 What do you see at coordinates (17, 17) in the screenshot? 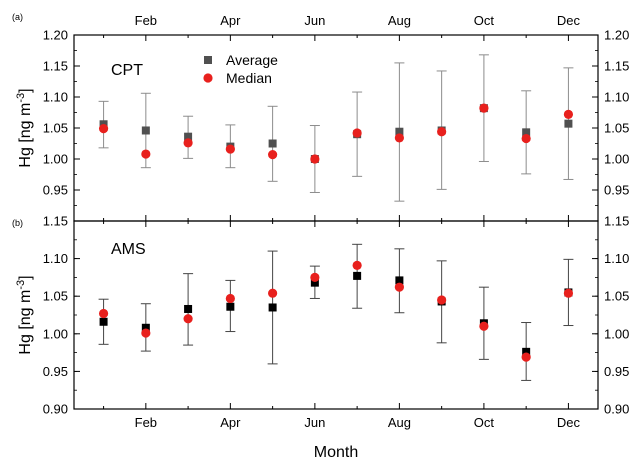
I see `panel-label: (a)` at bounding box center [17, 17].